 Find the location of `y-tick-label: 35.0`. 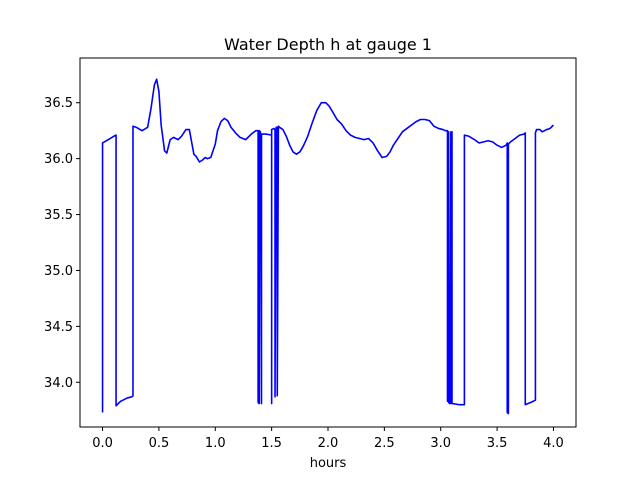

y-tick-label: 35.0 is located at coordinates (58, 271).